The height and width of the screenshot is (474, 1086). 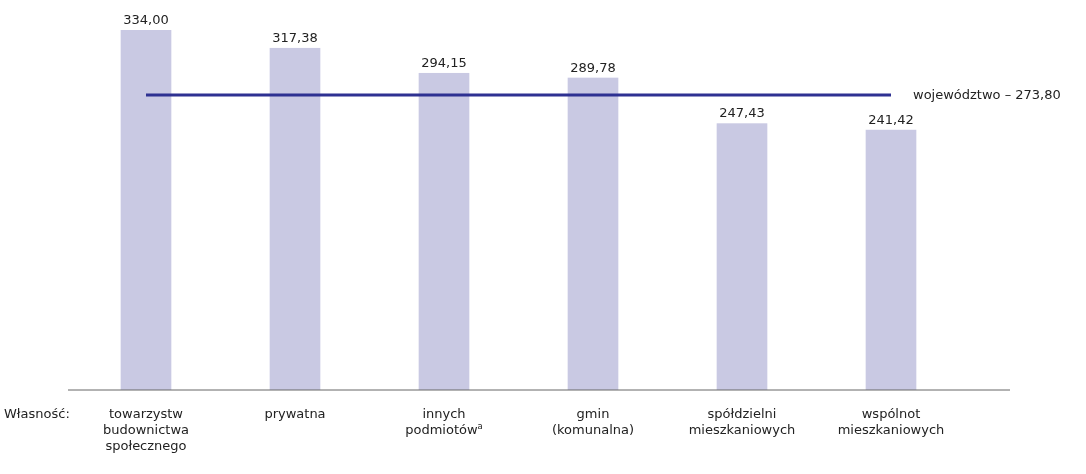 I want to click on x-tick-label: gmin (komunalna), so click(x=593, y=421).